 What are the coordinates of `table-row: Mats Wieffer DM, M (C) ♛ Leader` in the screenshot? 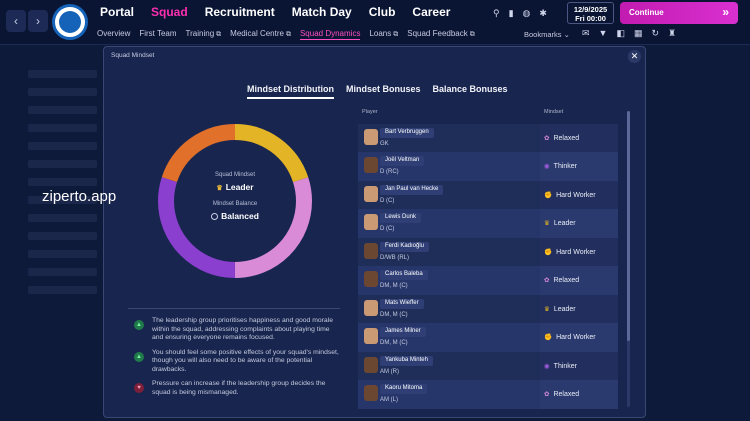 It's located at (488, 309).